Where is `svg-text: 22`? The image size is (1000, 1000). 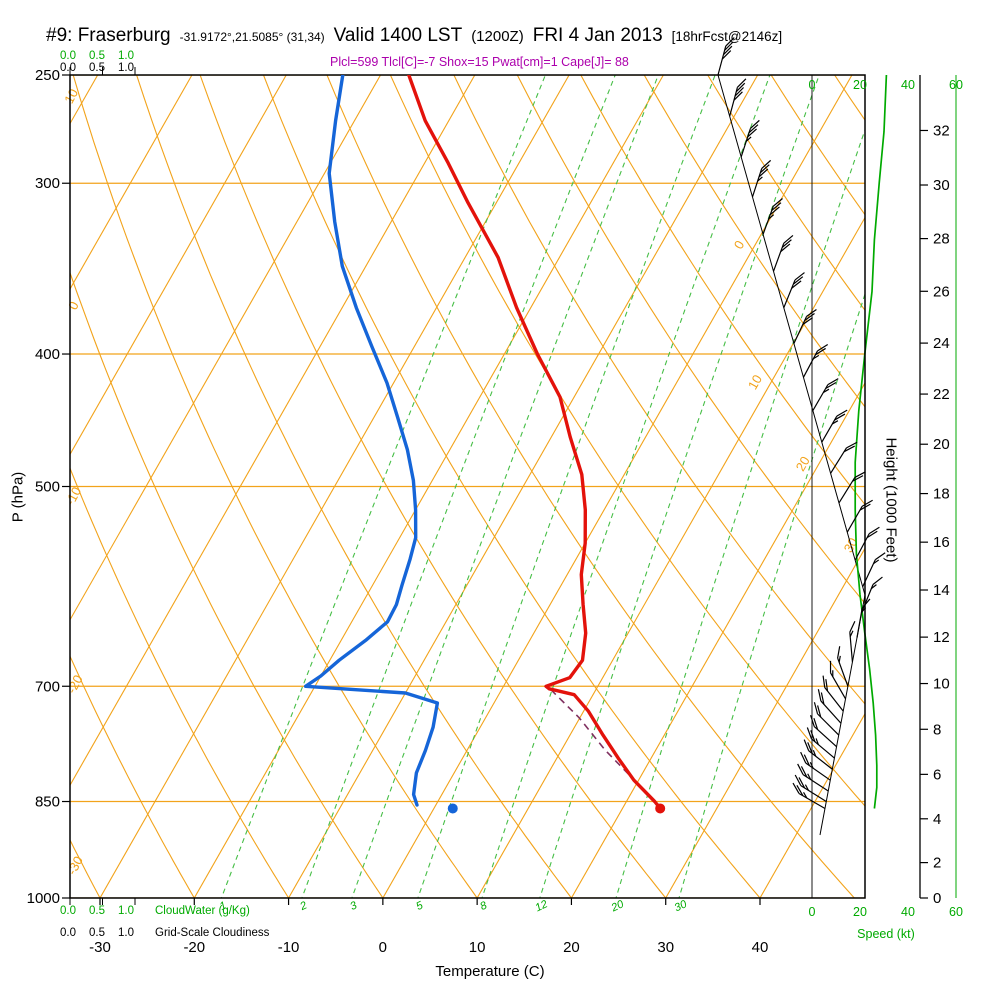 svg-text: 22 is located at coordinates (941, 394).